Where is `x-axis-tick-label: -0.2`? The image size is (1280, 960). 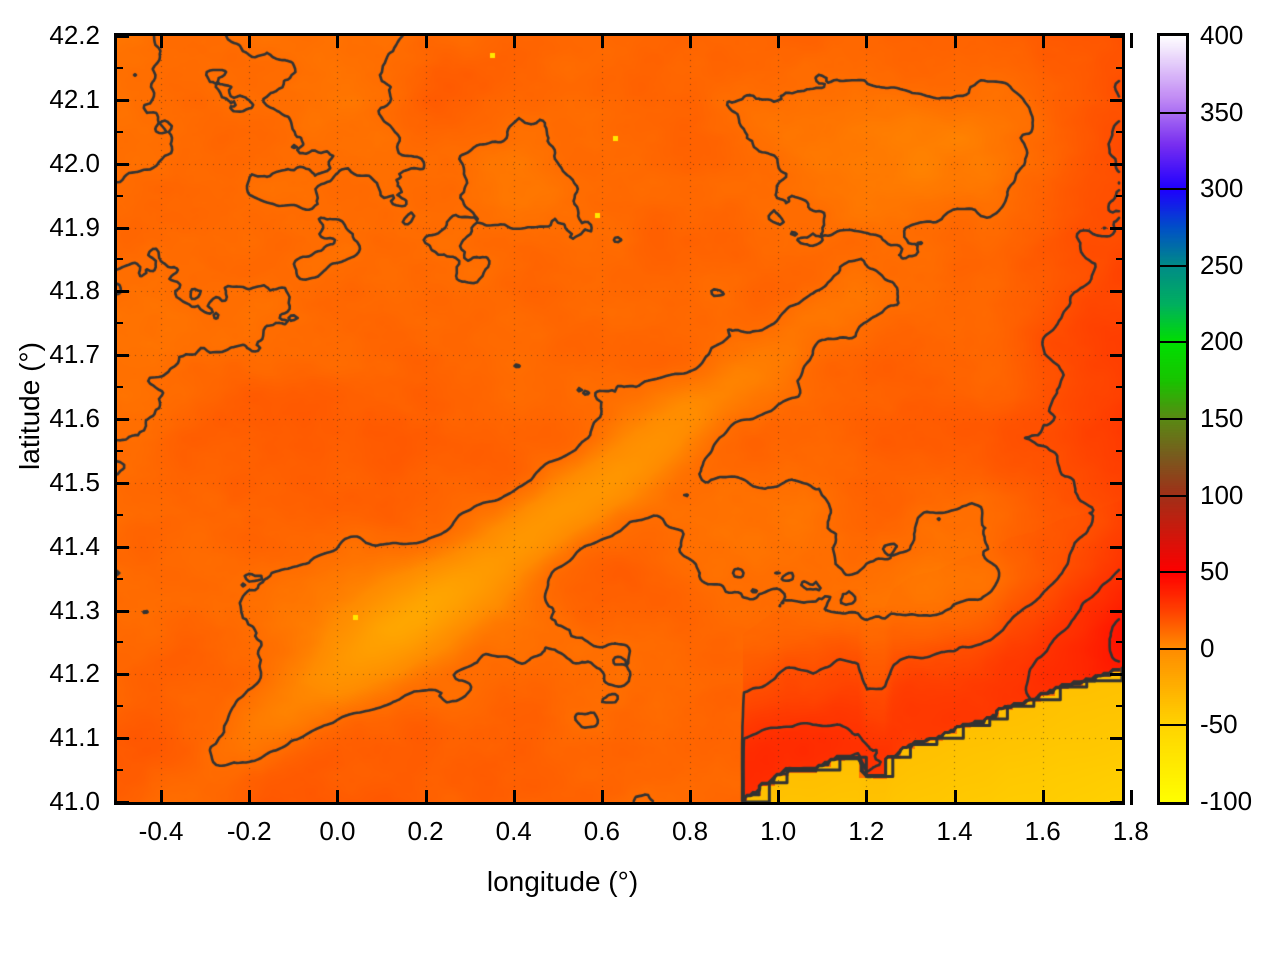 x-axis-tick-label: -0.2 is located at coordinates (249, 831).